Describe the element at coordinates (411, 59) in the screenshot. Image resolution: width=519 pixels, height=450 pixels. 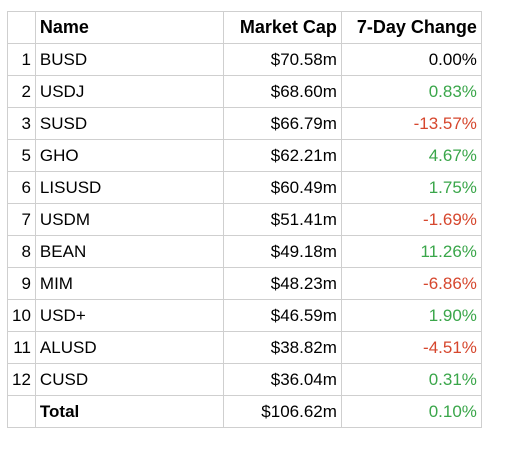
I see `row-7-day-change: 0.00%` at that location.